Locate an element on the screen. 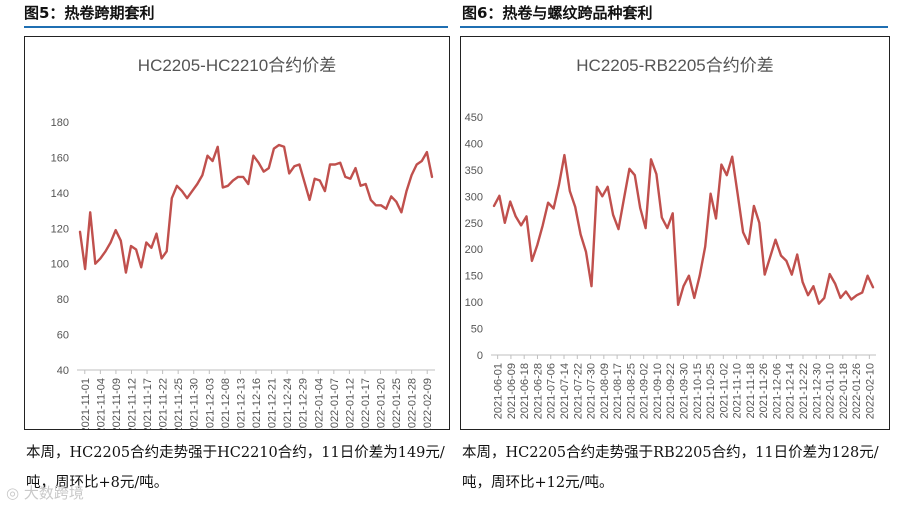 This screenshot has height=510, width=900. x-tick-label: 2021-12-03 is located at coordinates (210, 403).